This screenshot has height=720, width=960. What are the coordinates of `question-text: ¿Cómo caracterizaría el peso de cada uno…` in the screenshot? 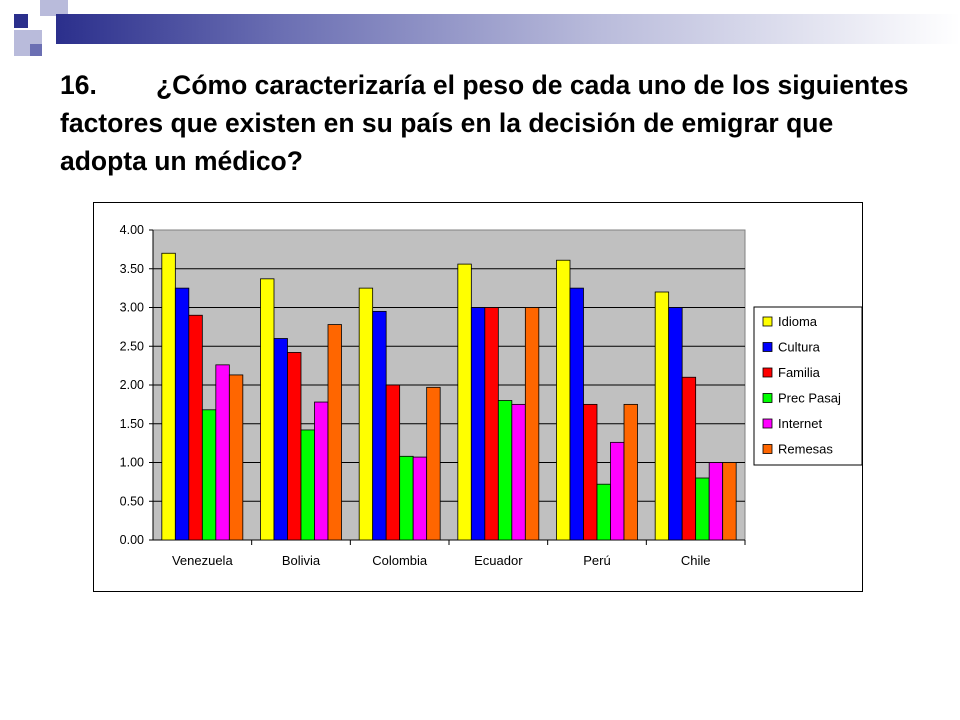 It's located at (484, 123).